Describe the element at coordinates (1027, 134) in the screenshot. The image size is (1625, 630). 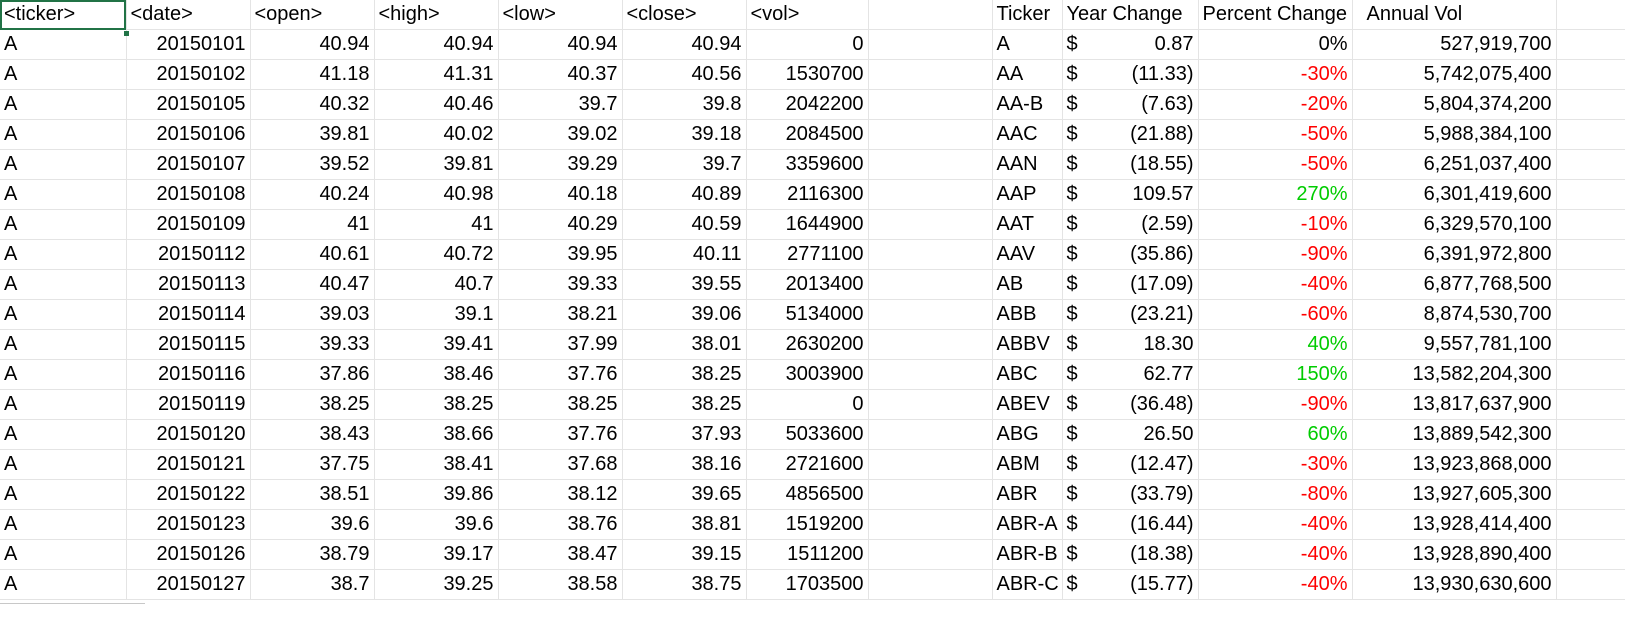
I see `cell-summary-ticker: AAC` at that location.